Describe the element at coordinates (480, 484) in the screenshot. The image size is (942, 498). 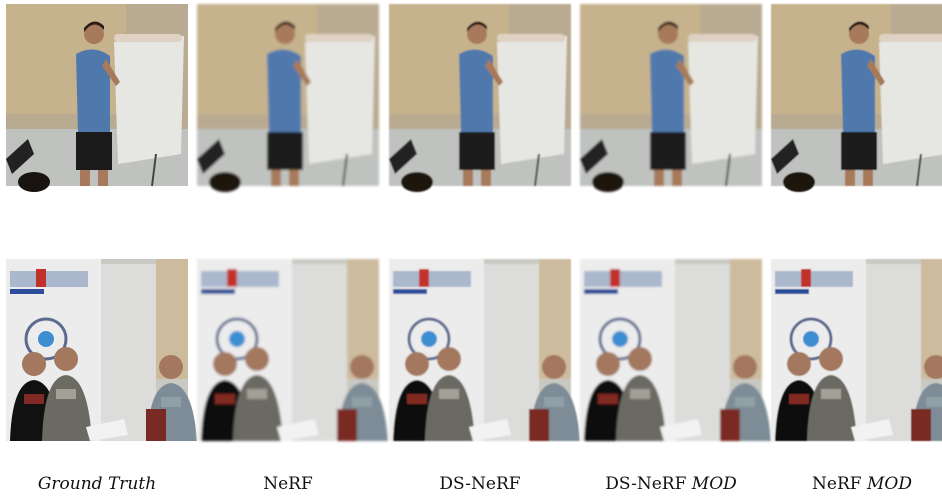
I see `caption: DS-NeRF` at that location.